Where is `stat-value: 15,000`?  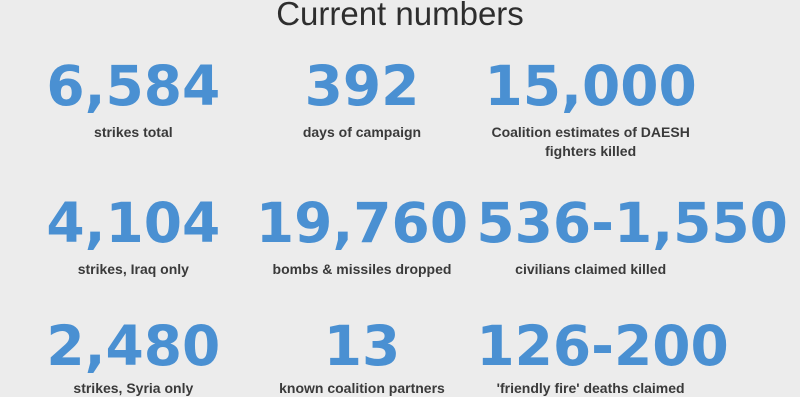
stat-value: 15,000 is located at coordinates (590, 86).